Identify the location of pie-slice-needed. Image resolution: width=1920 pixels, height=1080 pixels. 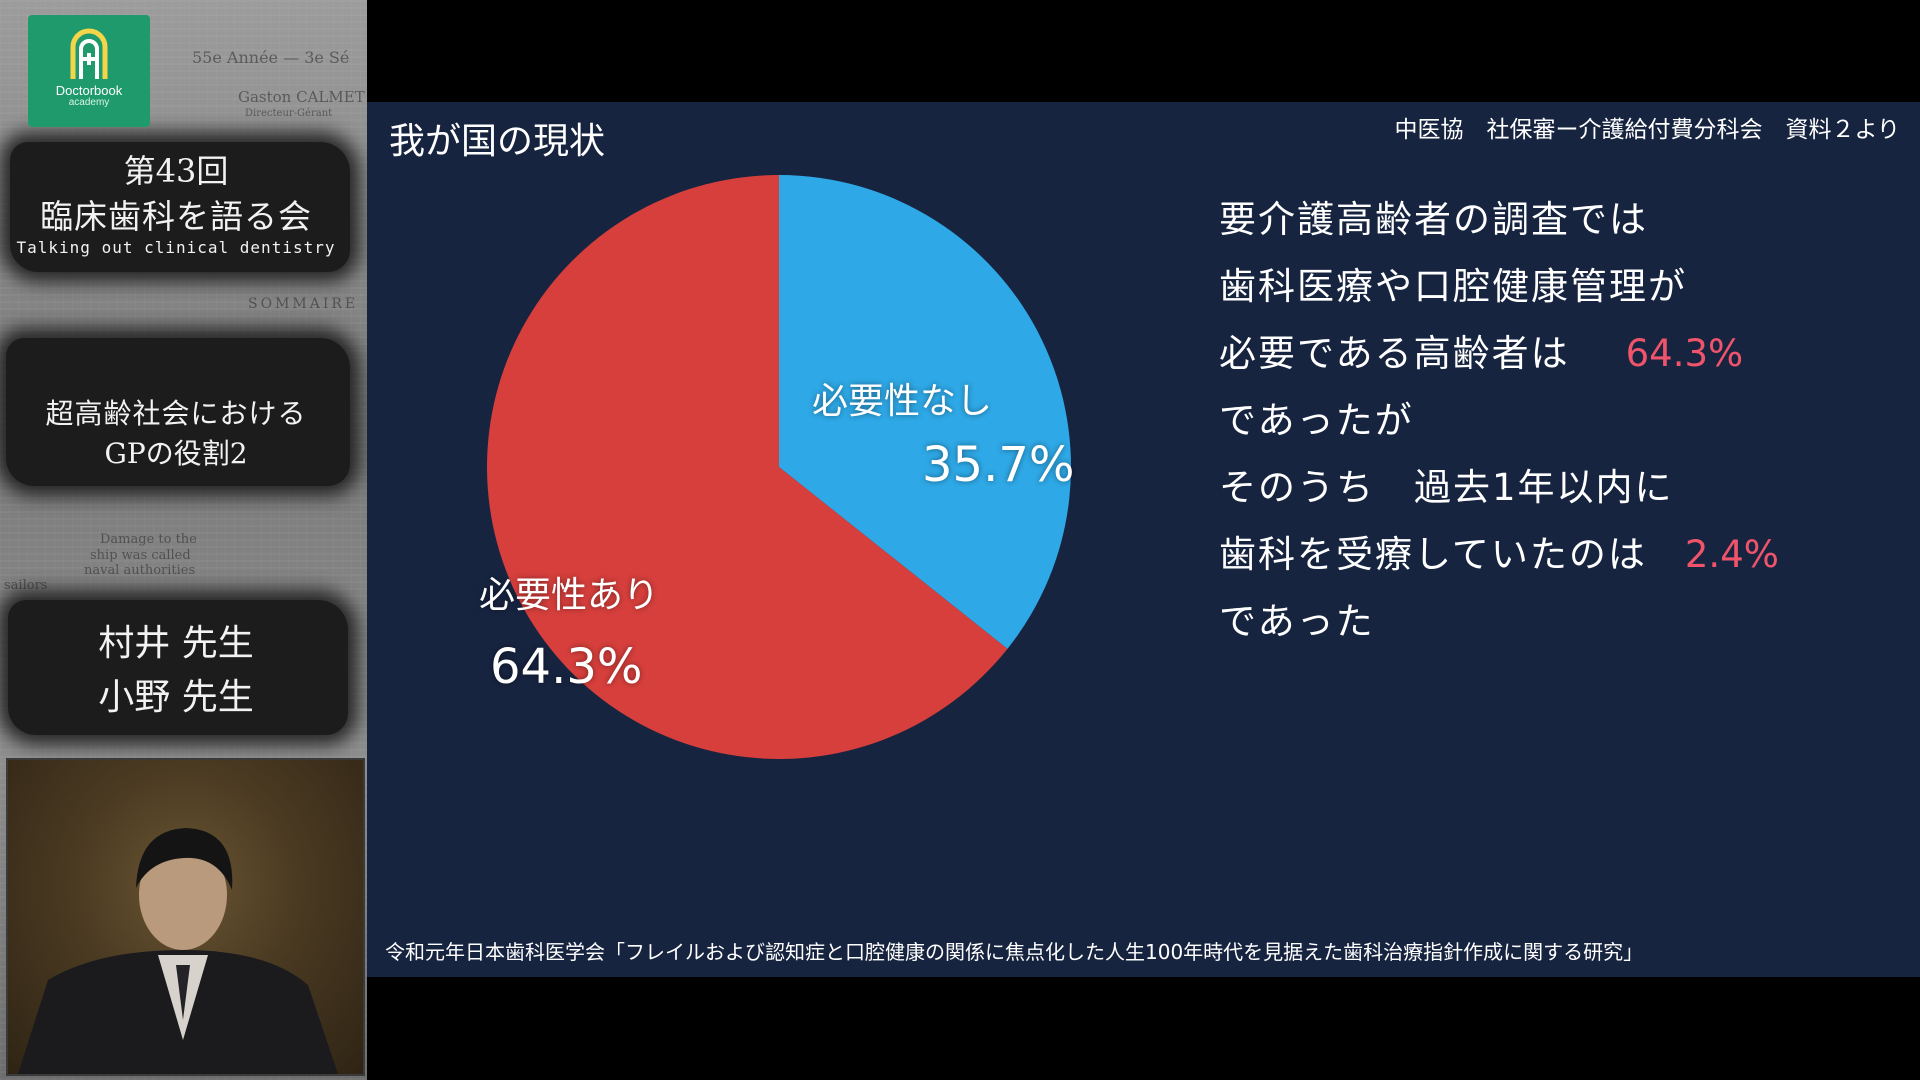
(747, 467).